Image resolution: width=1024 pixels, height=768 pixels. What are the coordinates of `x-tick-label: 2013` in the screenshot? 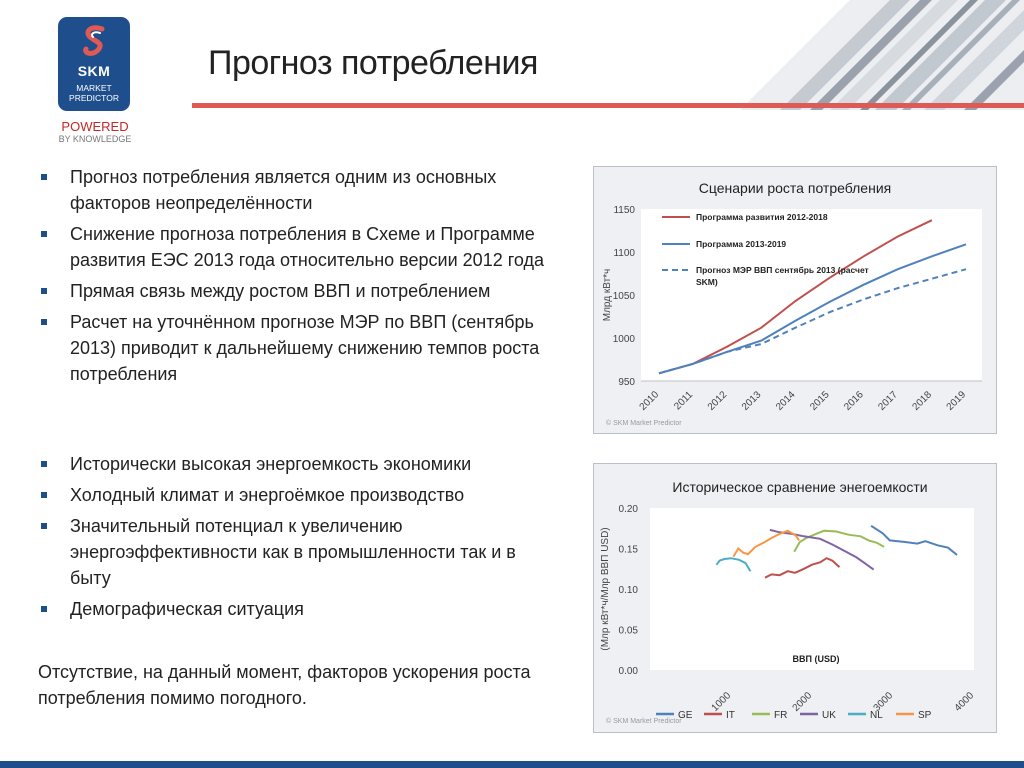 It's located at (752, 401).